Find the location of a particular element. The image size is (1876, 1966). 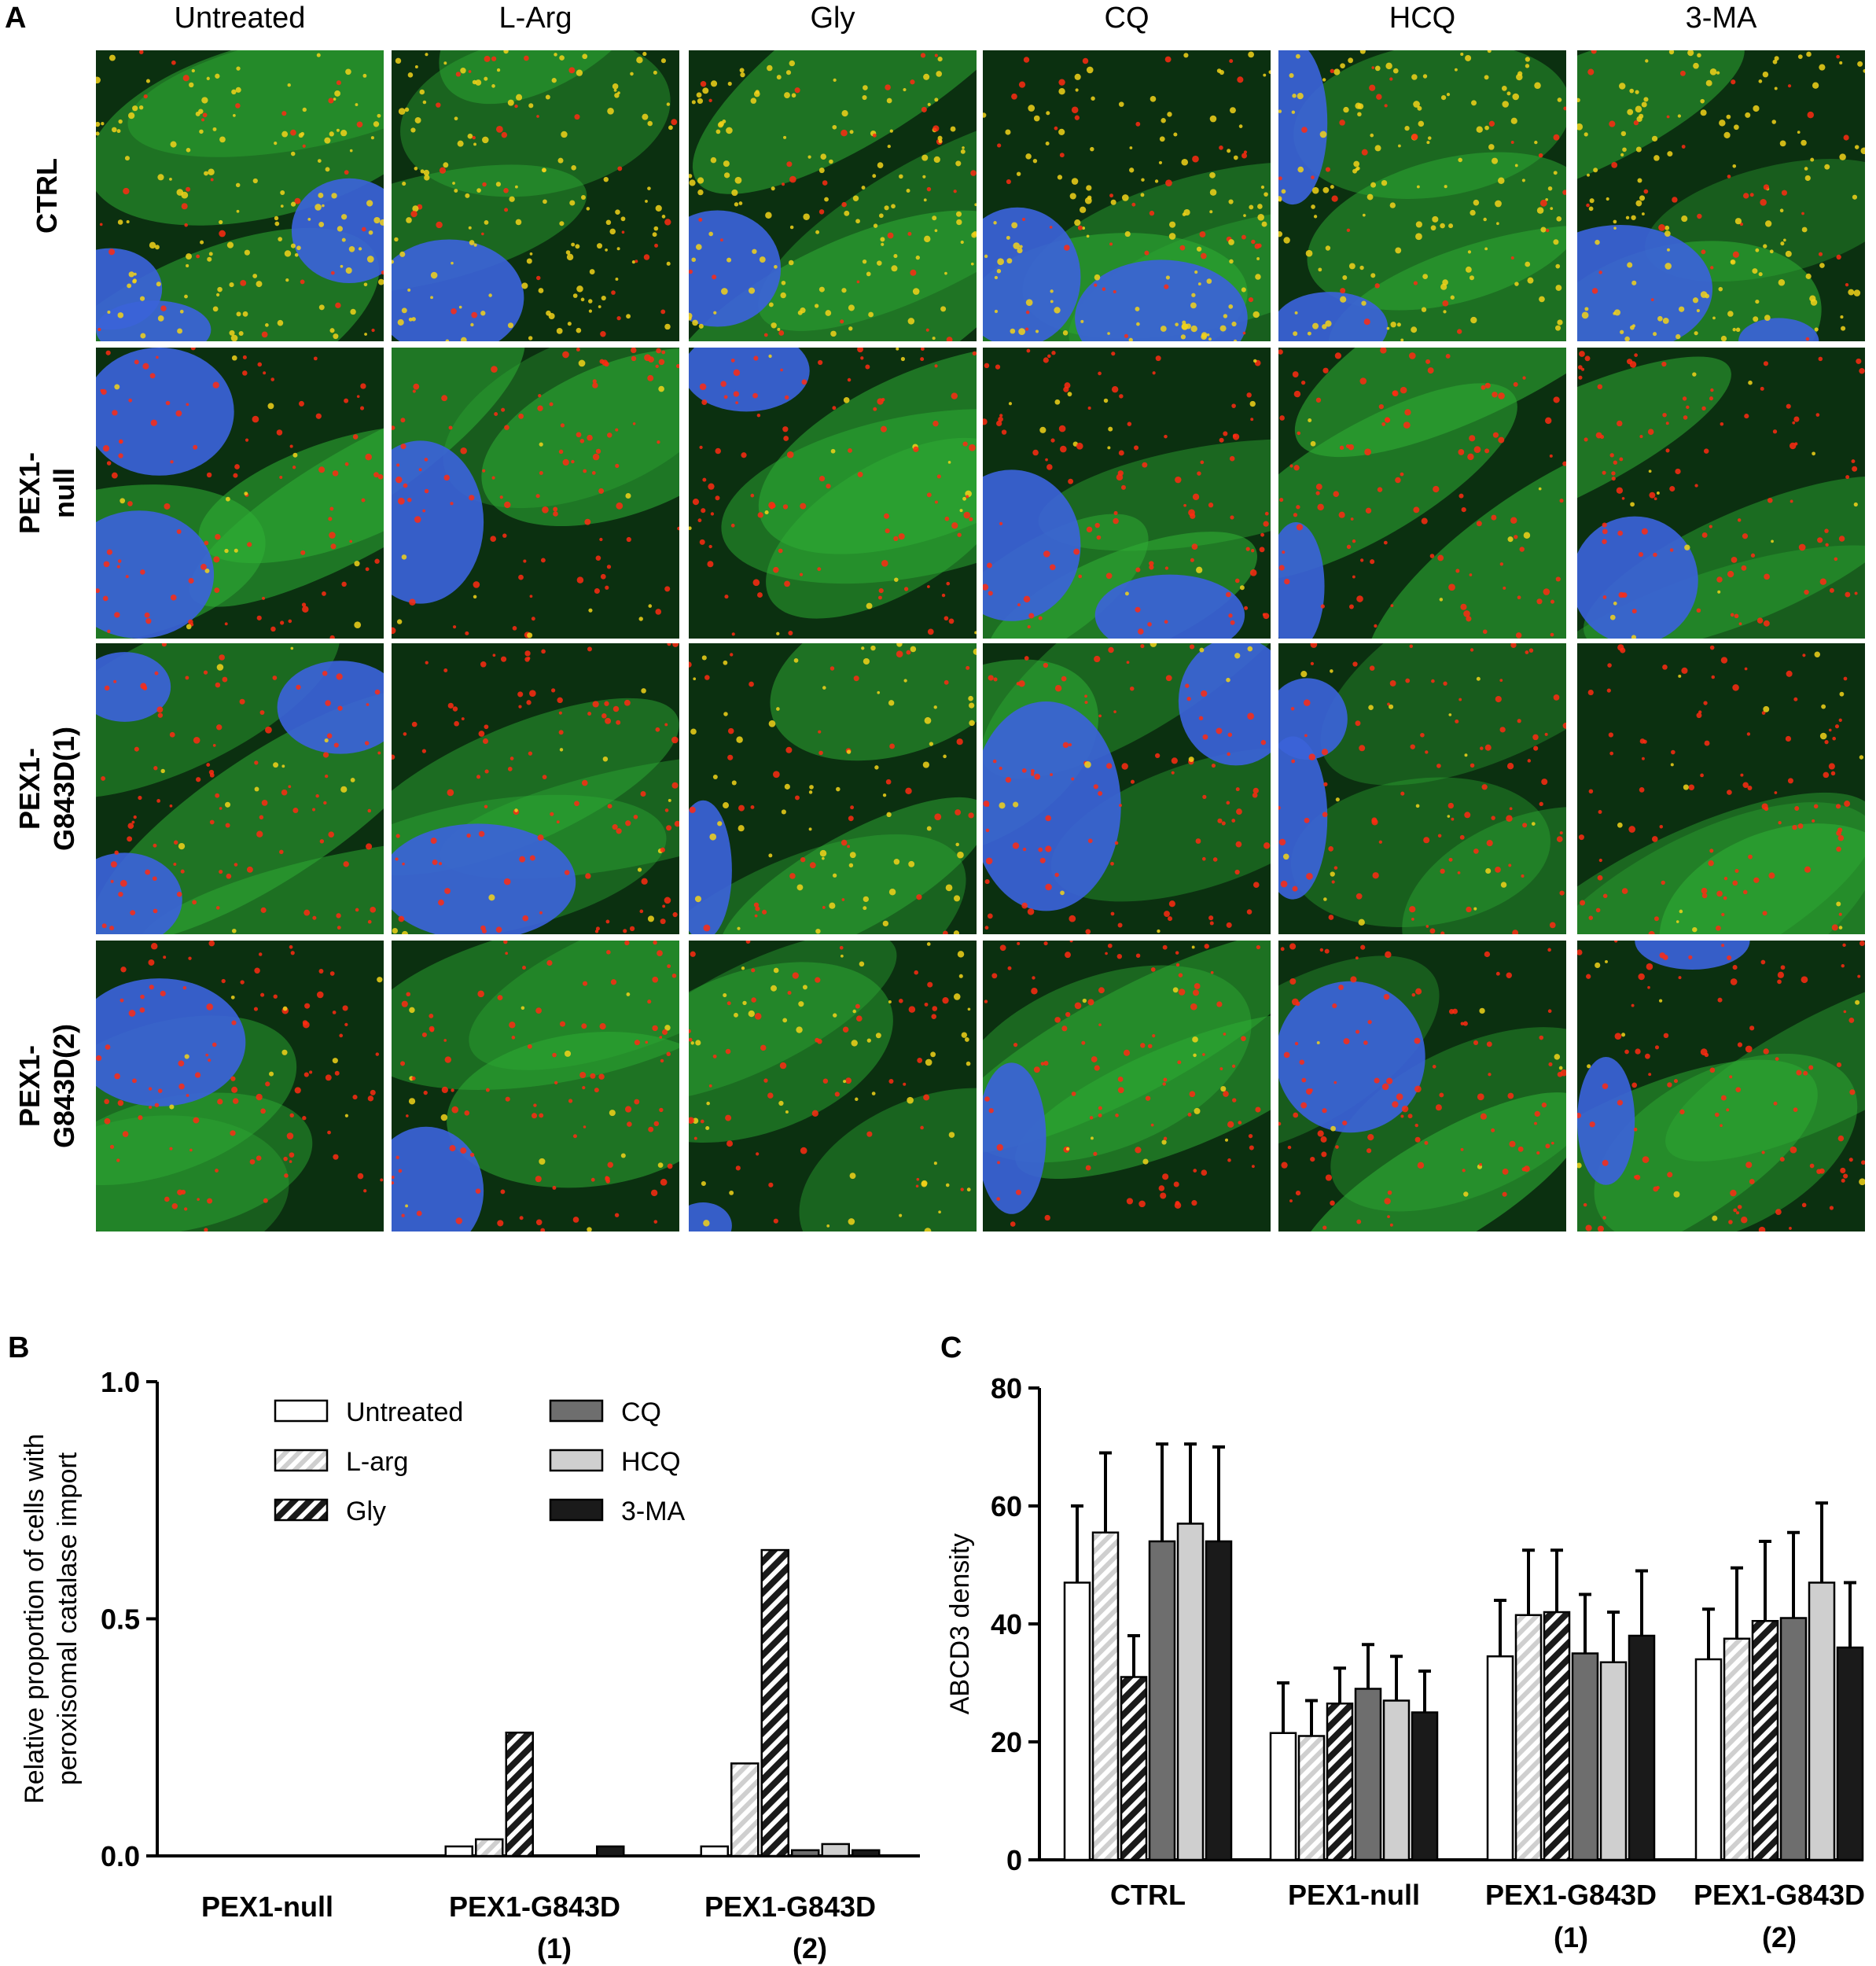

micrograph-ctrl-3-ma is located at coordinates (1721, 196).